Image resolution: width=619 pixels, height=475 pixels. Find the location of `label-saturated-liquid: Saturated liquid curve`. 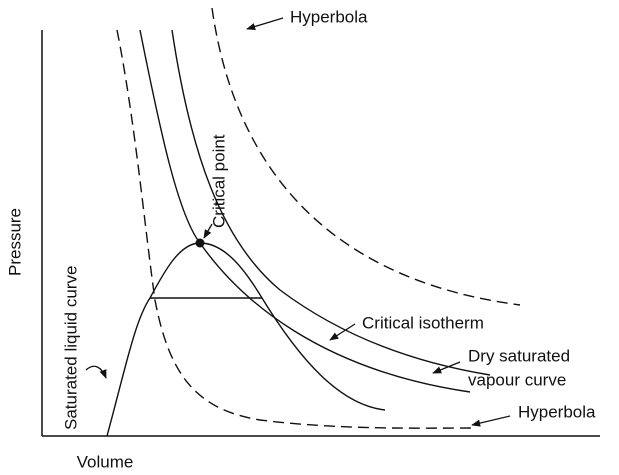

label-saturated-liquid: Saturated liquid curve is located at coordinates (70, 348).